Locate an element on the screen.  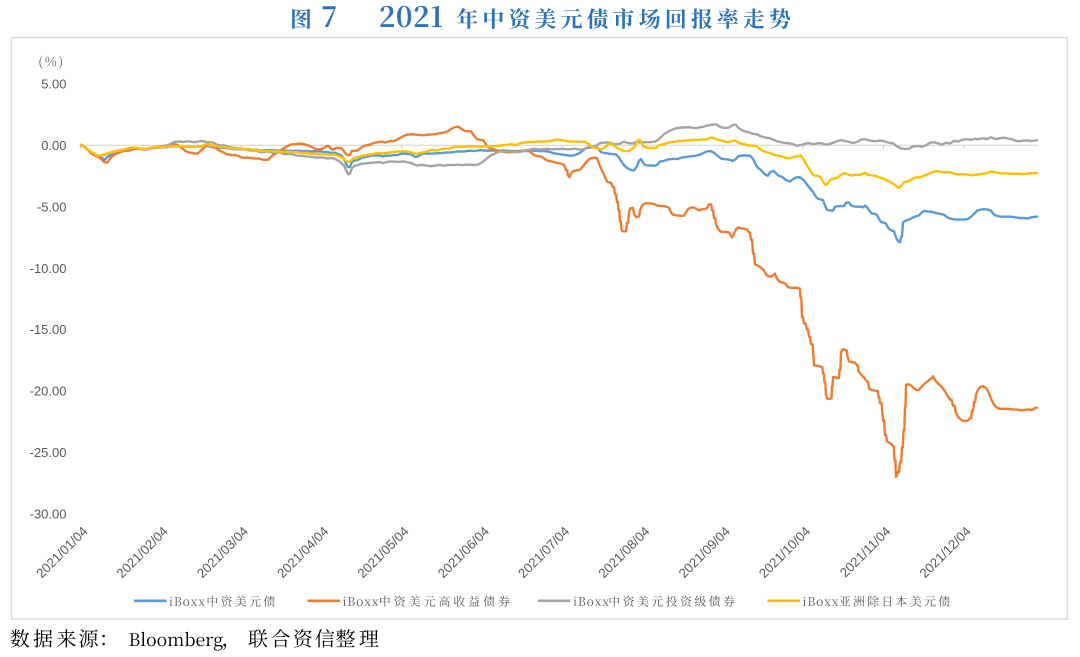
svg-text: -10.00 is located at coordinates (48, 268).